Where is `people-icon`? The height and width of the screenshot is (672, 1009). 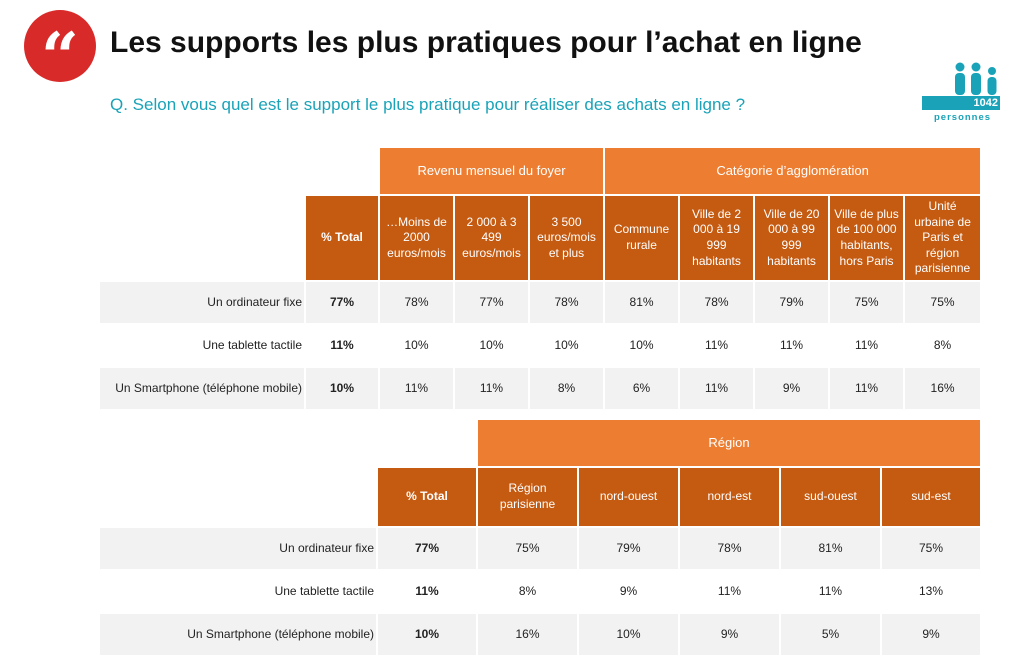 people-icon is located at coordinates (976, 78).